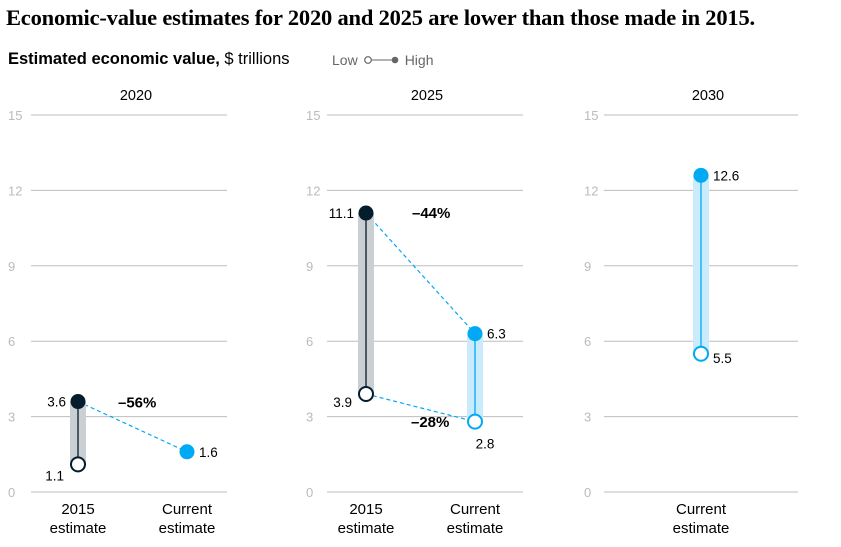 The image size is (841, 547). I want to click on low-value-label: 3.9, so click(342, 402).